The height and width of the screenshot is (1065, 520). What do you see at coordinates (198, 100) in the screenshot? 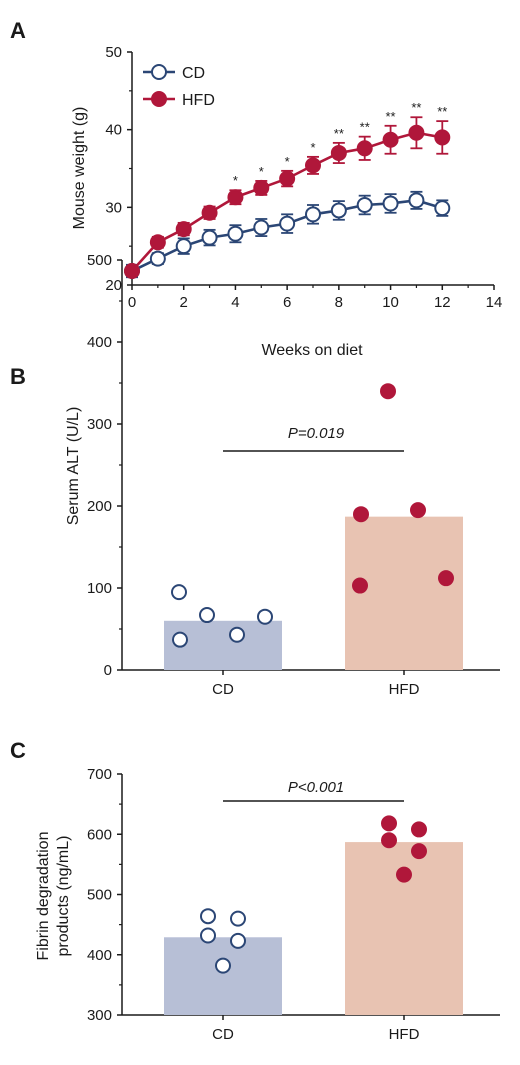
I see `legend-label: HFD` at bounding box center [198, 100].